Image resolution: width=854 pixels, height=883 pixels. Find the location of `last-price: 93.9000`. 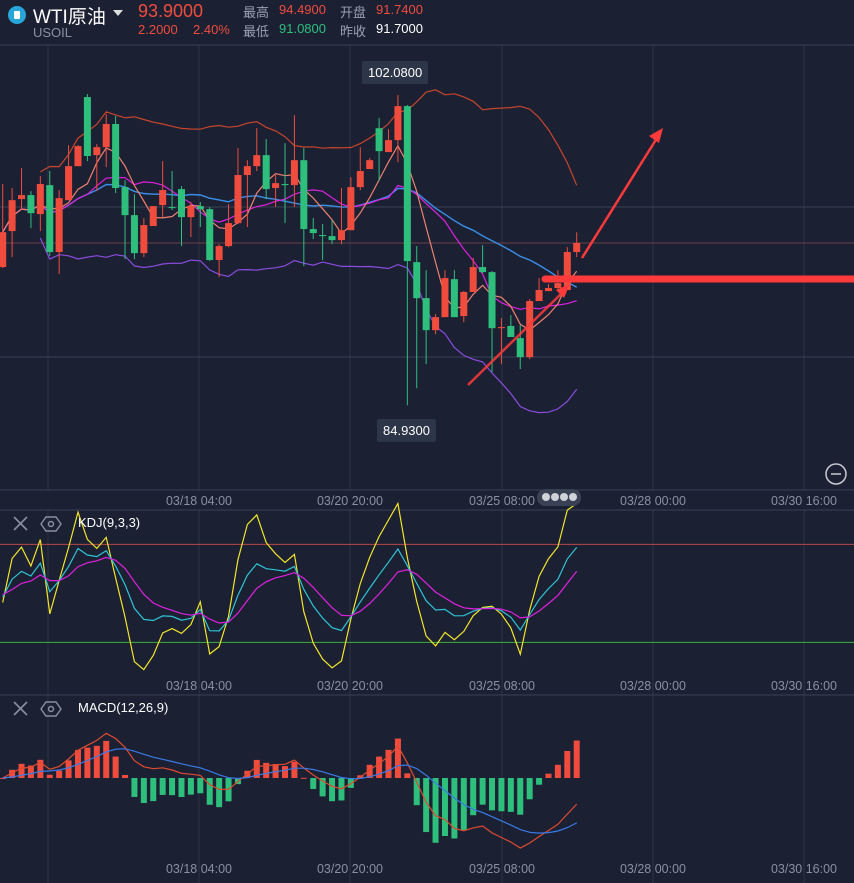

last-price: 93.9000 is located at coordinates (171, 11).